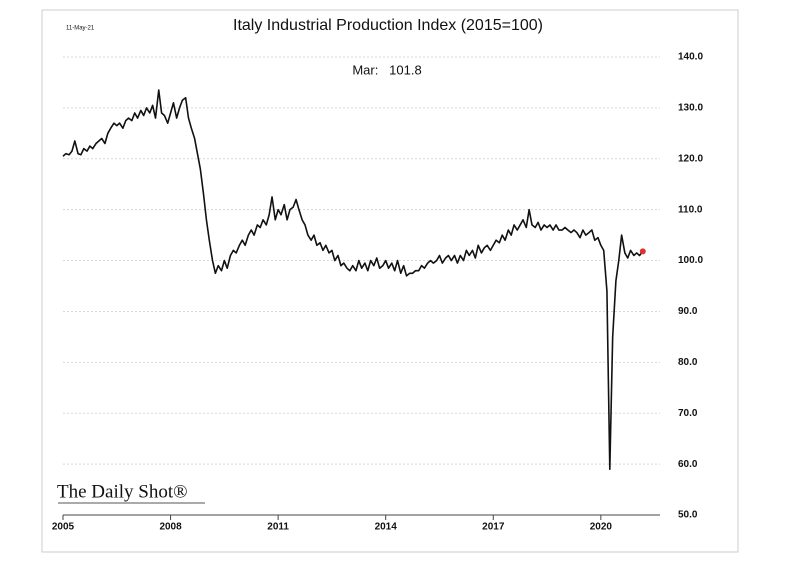 Image resolution: width=800 pixels, height=575 pixels. Describe the element at coordinates (642, 251) in the screenshot. I see `last-point-marker` at that location.